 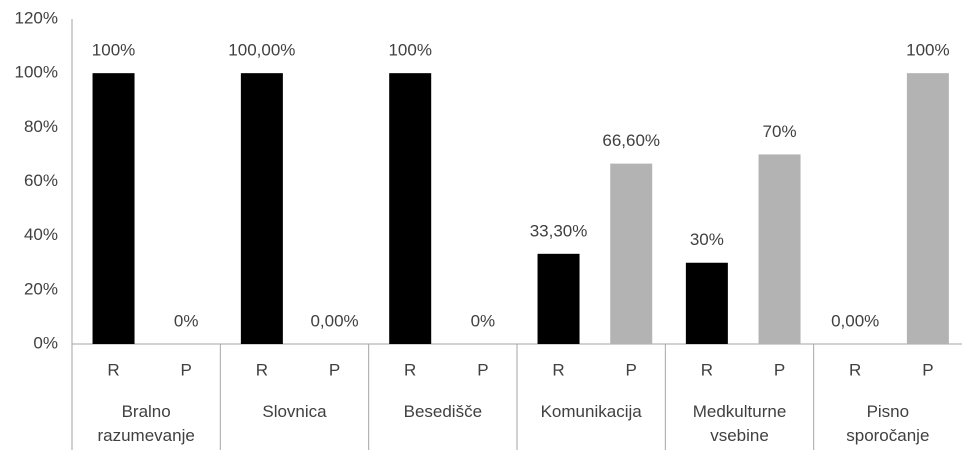 What do you see at coordinates (261, 50) in the screenshot?
I see `data-label: 100,00%` at bounding box center [261, 50].